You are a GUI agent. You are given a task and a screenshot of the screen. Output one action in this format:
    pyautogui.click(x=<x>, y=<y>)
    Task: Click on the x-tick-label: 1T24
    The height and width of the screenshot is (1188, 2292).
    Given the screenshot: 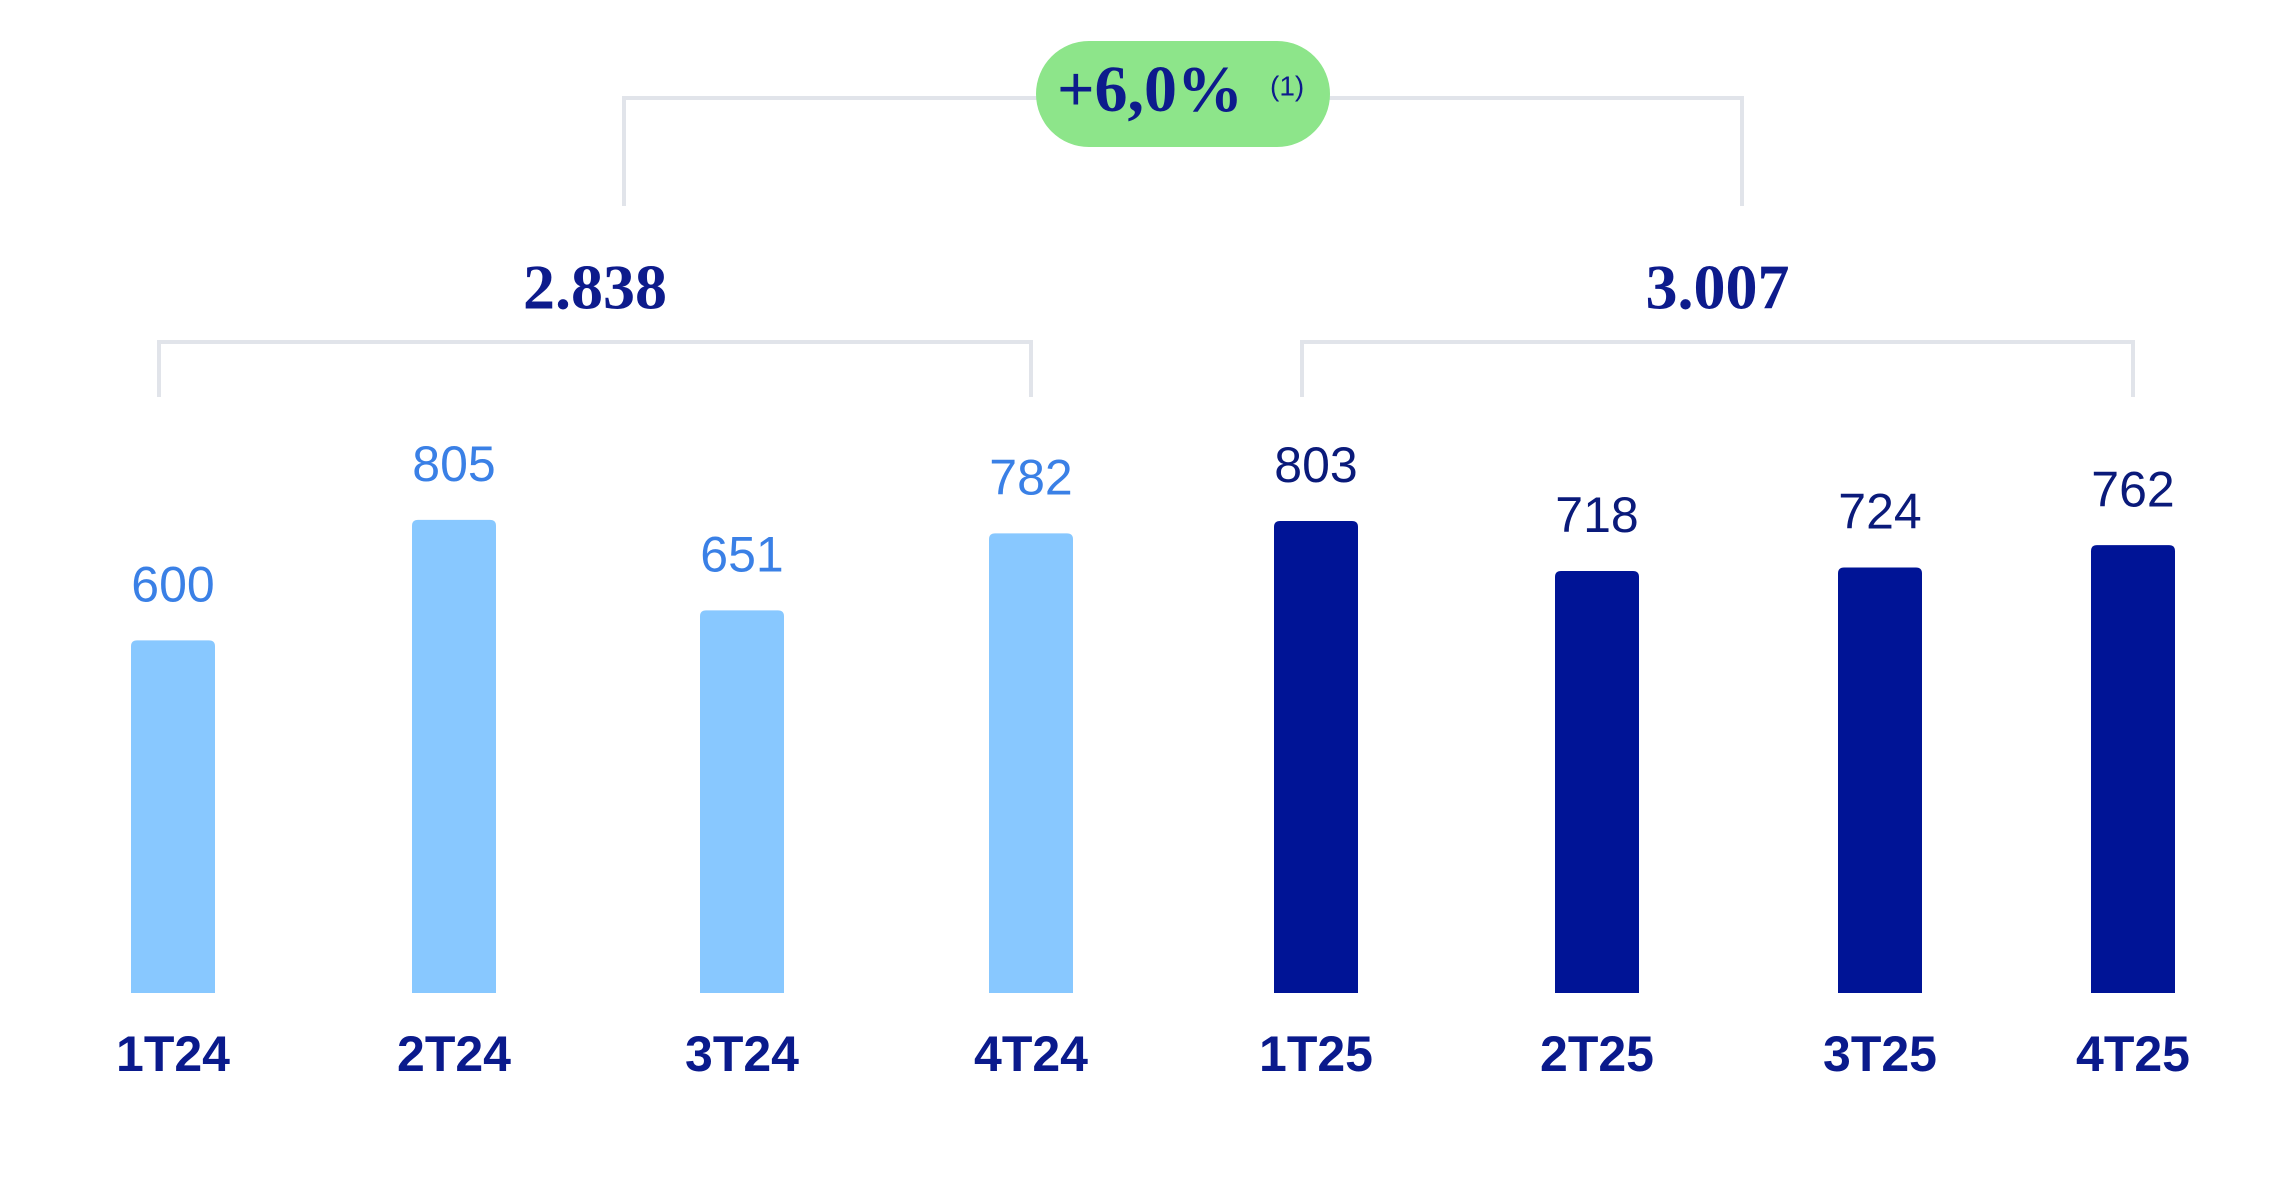 What is the action you would take?
    pyautogui.click(x=173, y=1054)
    